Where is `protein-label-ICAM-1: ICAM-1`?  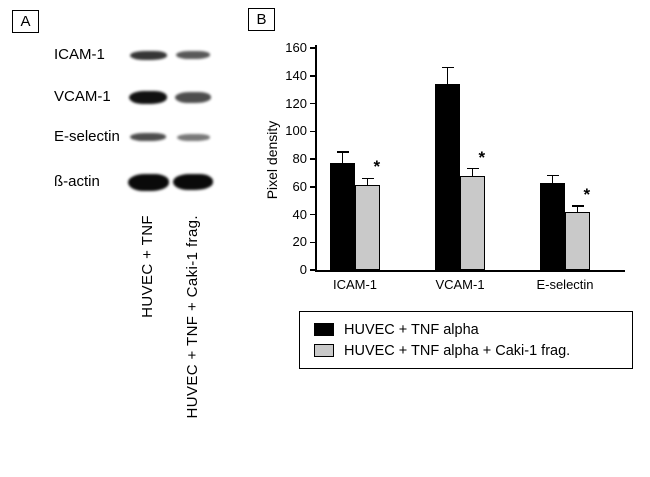 protein-label-ICAM-1: ICAM-1 is located at coordinates (79, 54).